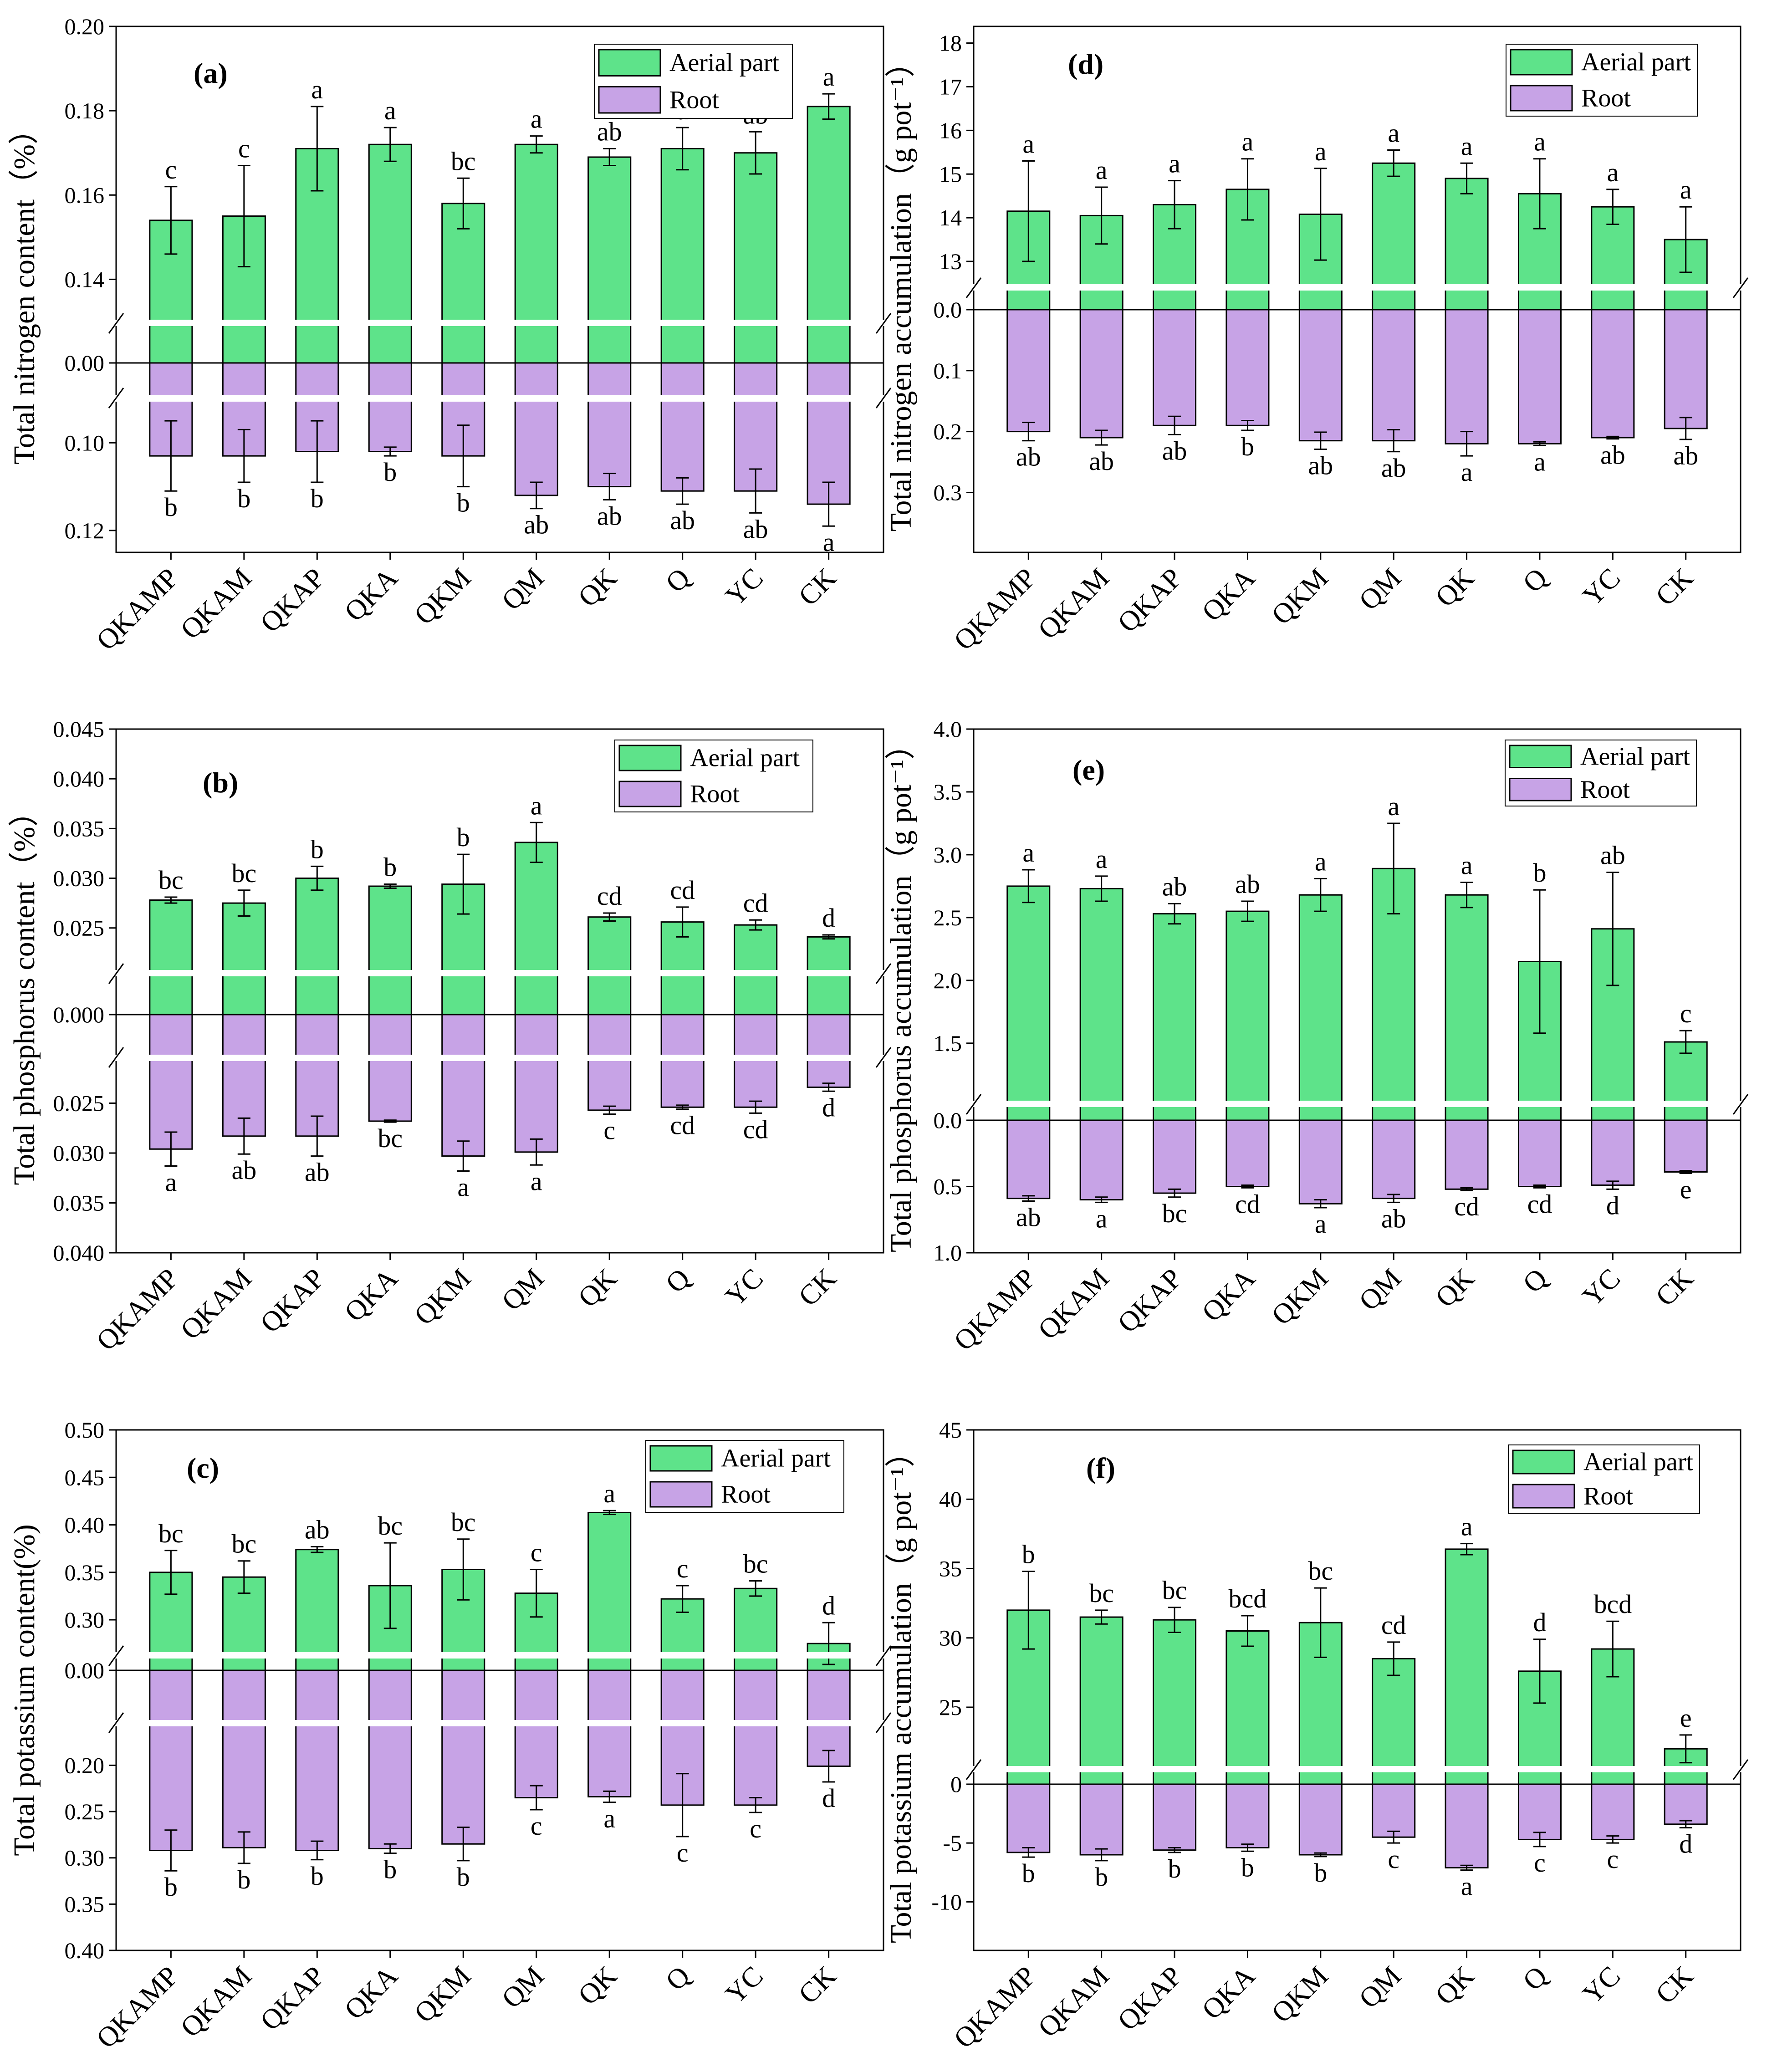  What do you see at coordinates (1300, 597) in the screenshot?
I see `x-tick-label: QKM` at bounding box center [1300, 597].